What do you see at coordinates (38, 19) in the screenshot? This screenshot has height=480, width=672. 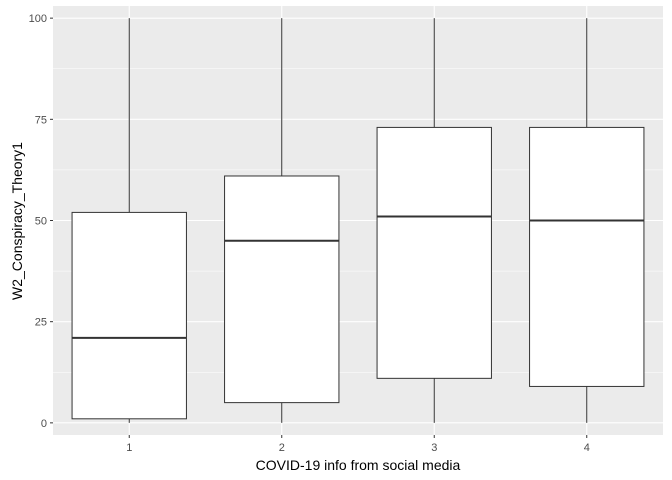 I see `y-tick-label: 100` at bounding box center [38, 19].